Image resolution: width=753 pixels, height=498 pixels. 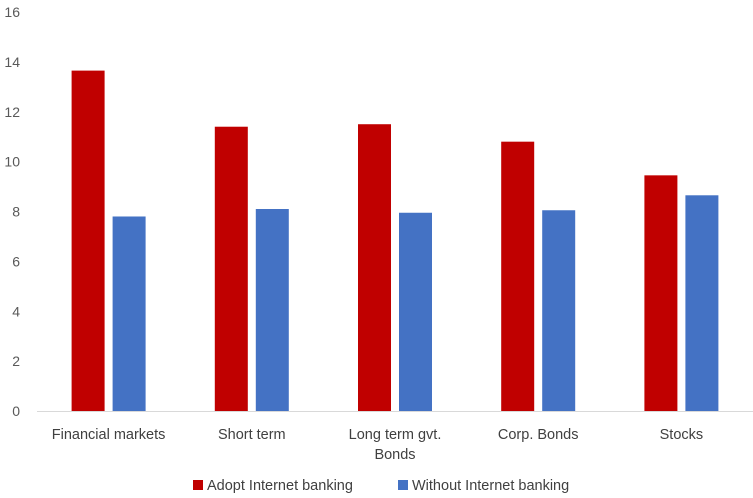 I want to click on y-tick-label: 4, so click(x=16, y=311).